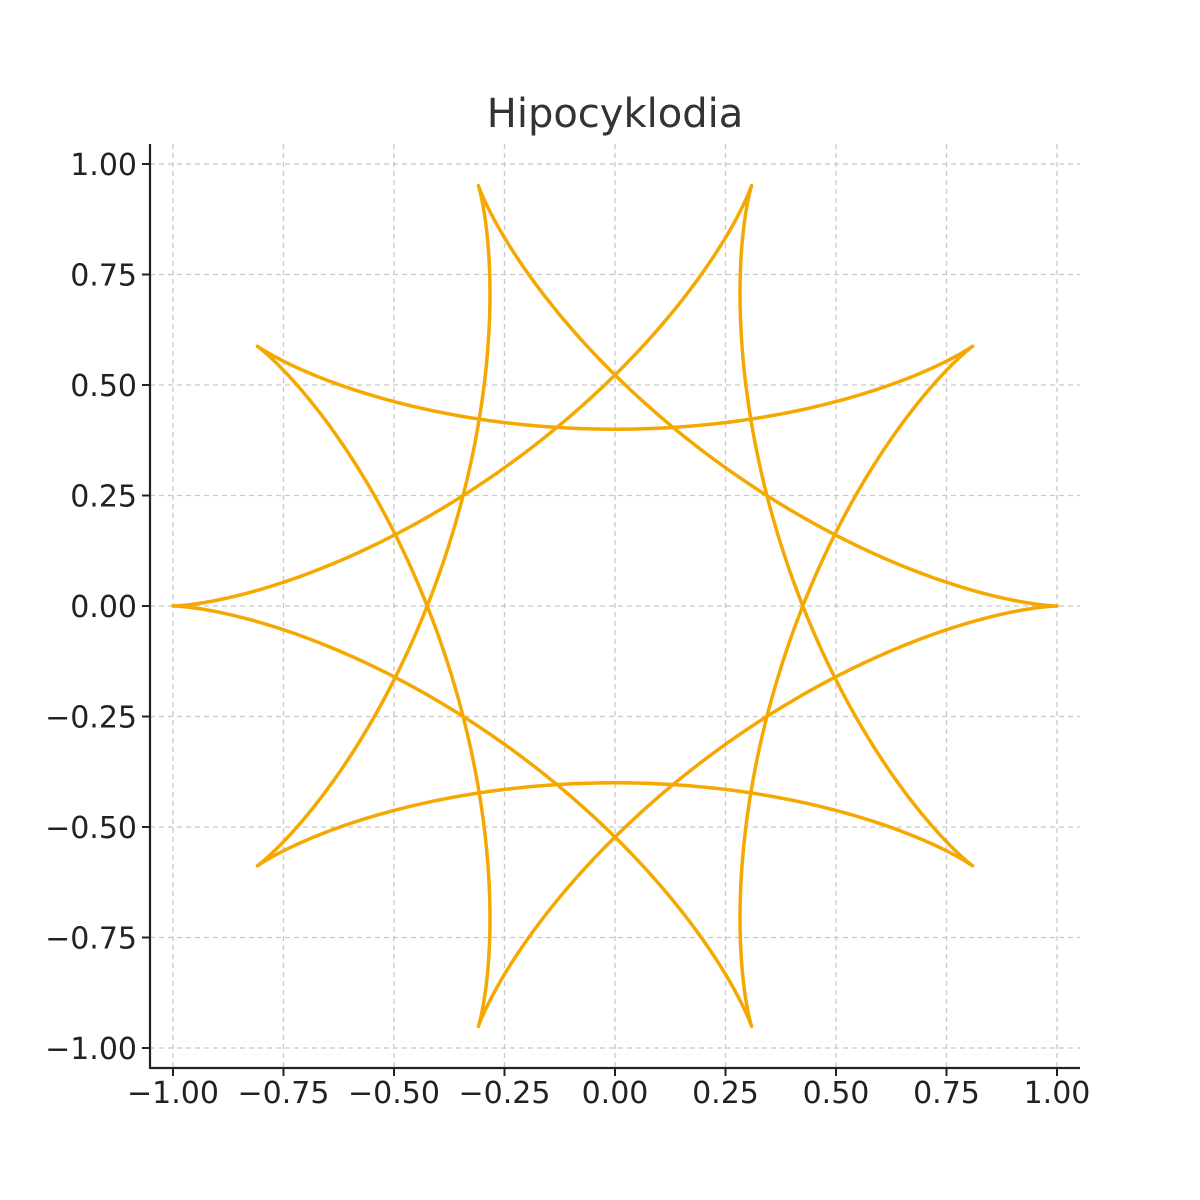 This screenshot has height=1200, width=1200. Describe the element at coordinates (615, 114) in the screenshot. I see `chart-title: Hipocyklodia` at that location.